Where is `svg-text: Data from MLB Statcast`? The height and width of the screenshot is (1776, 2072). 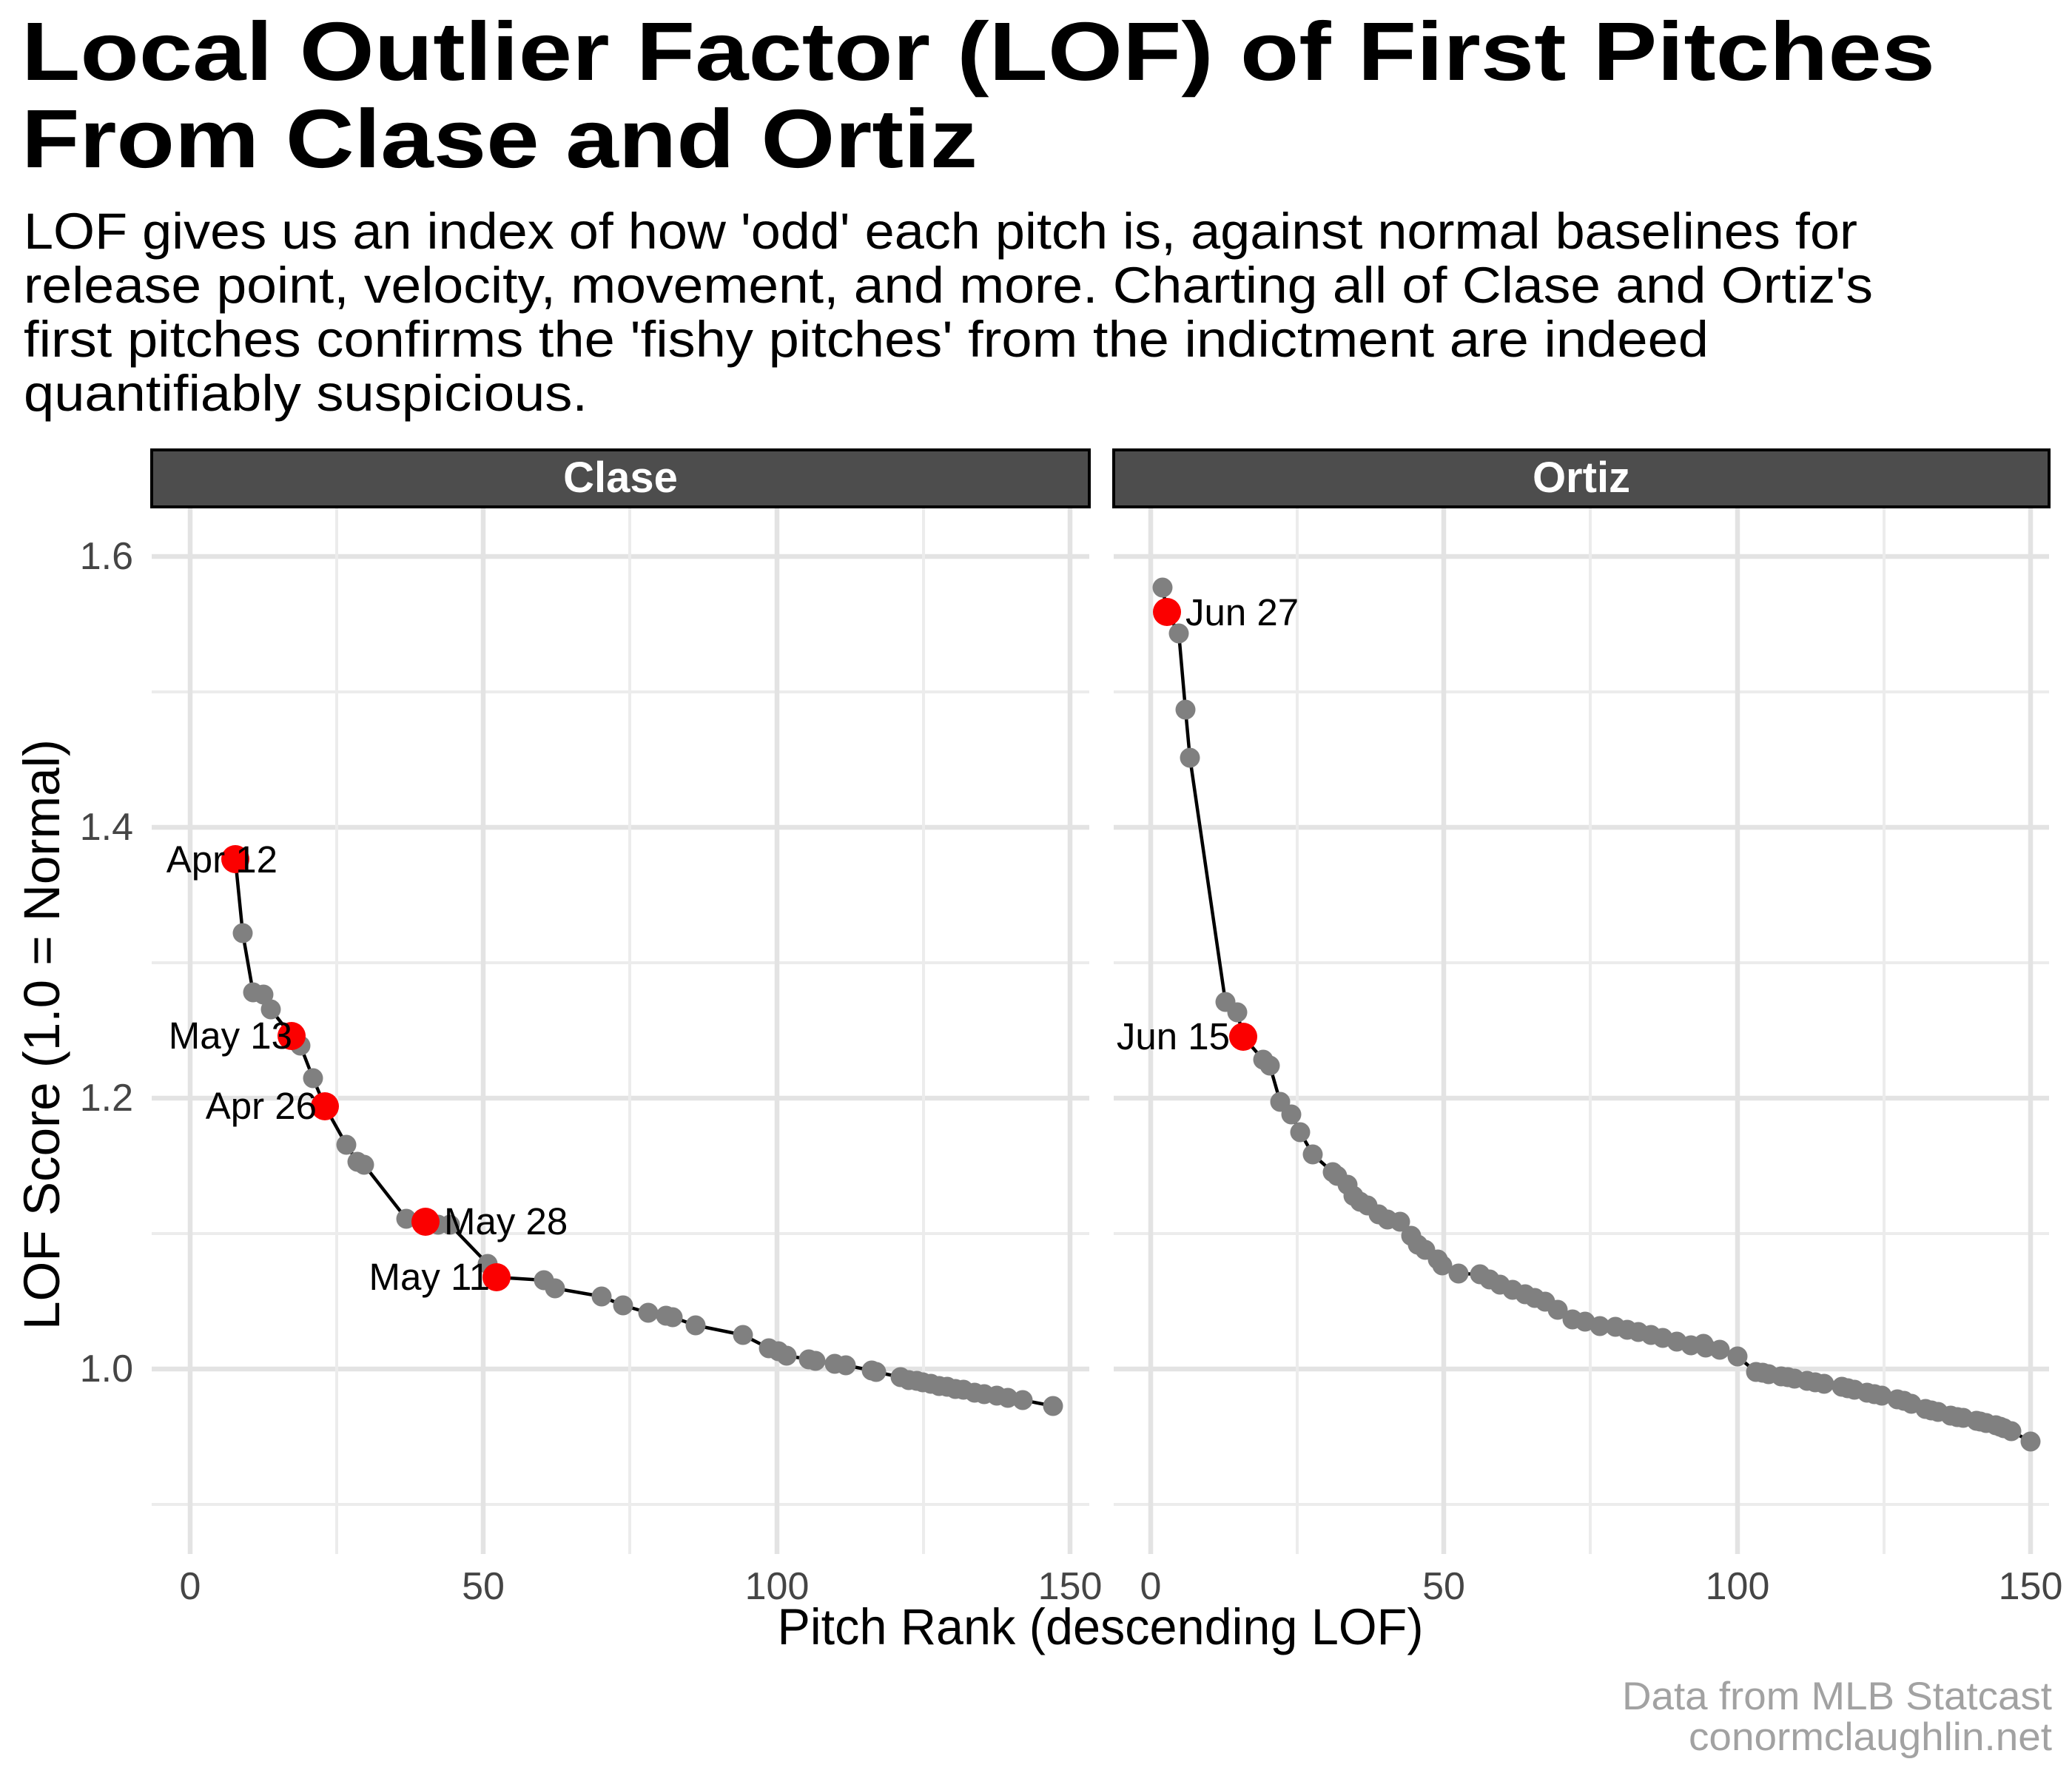
svg-text: Data from MLB Statcast is located at coordinates (1837, 1696).